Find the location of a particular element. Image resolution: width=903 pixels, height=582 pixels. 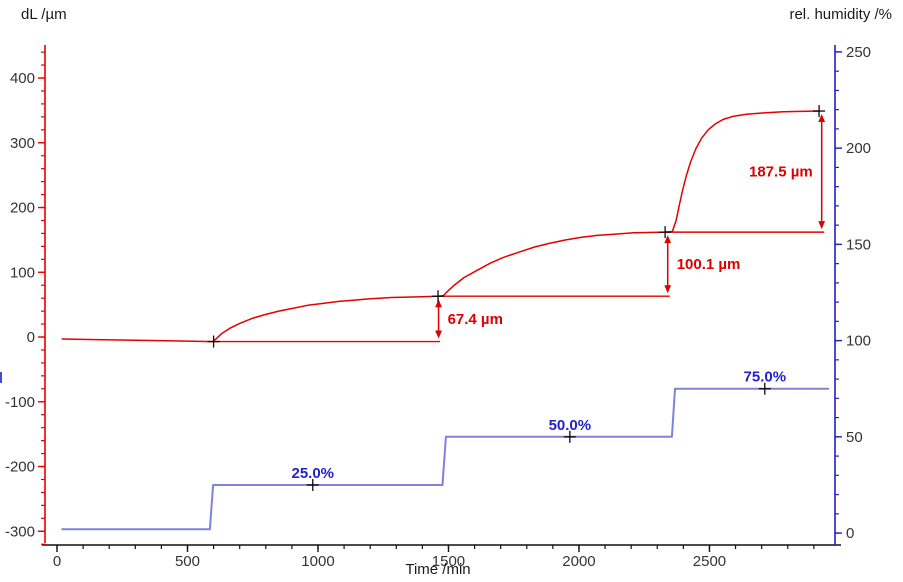

x-axis: 0 500 1000 1500 2000 2500 is located at coordinates (441, 557).